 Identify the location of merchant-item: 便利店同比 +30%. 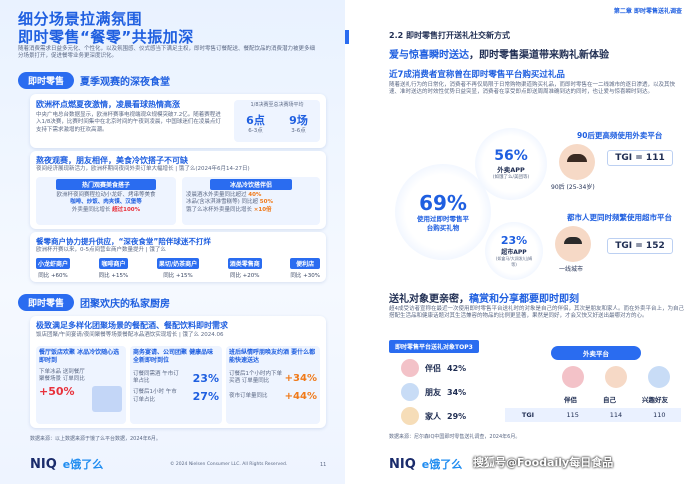
(305, 268).